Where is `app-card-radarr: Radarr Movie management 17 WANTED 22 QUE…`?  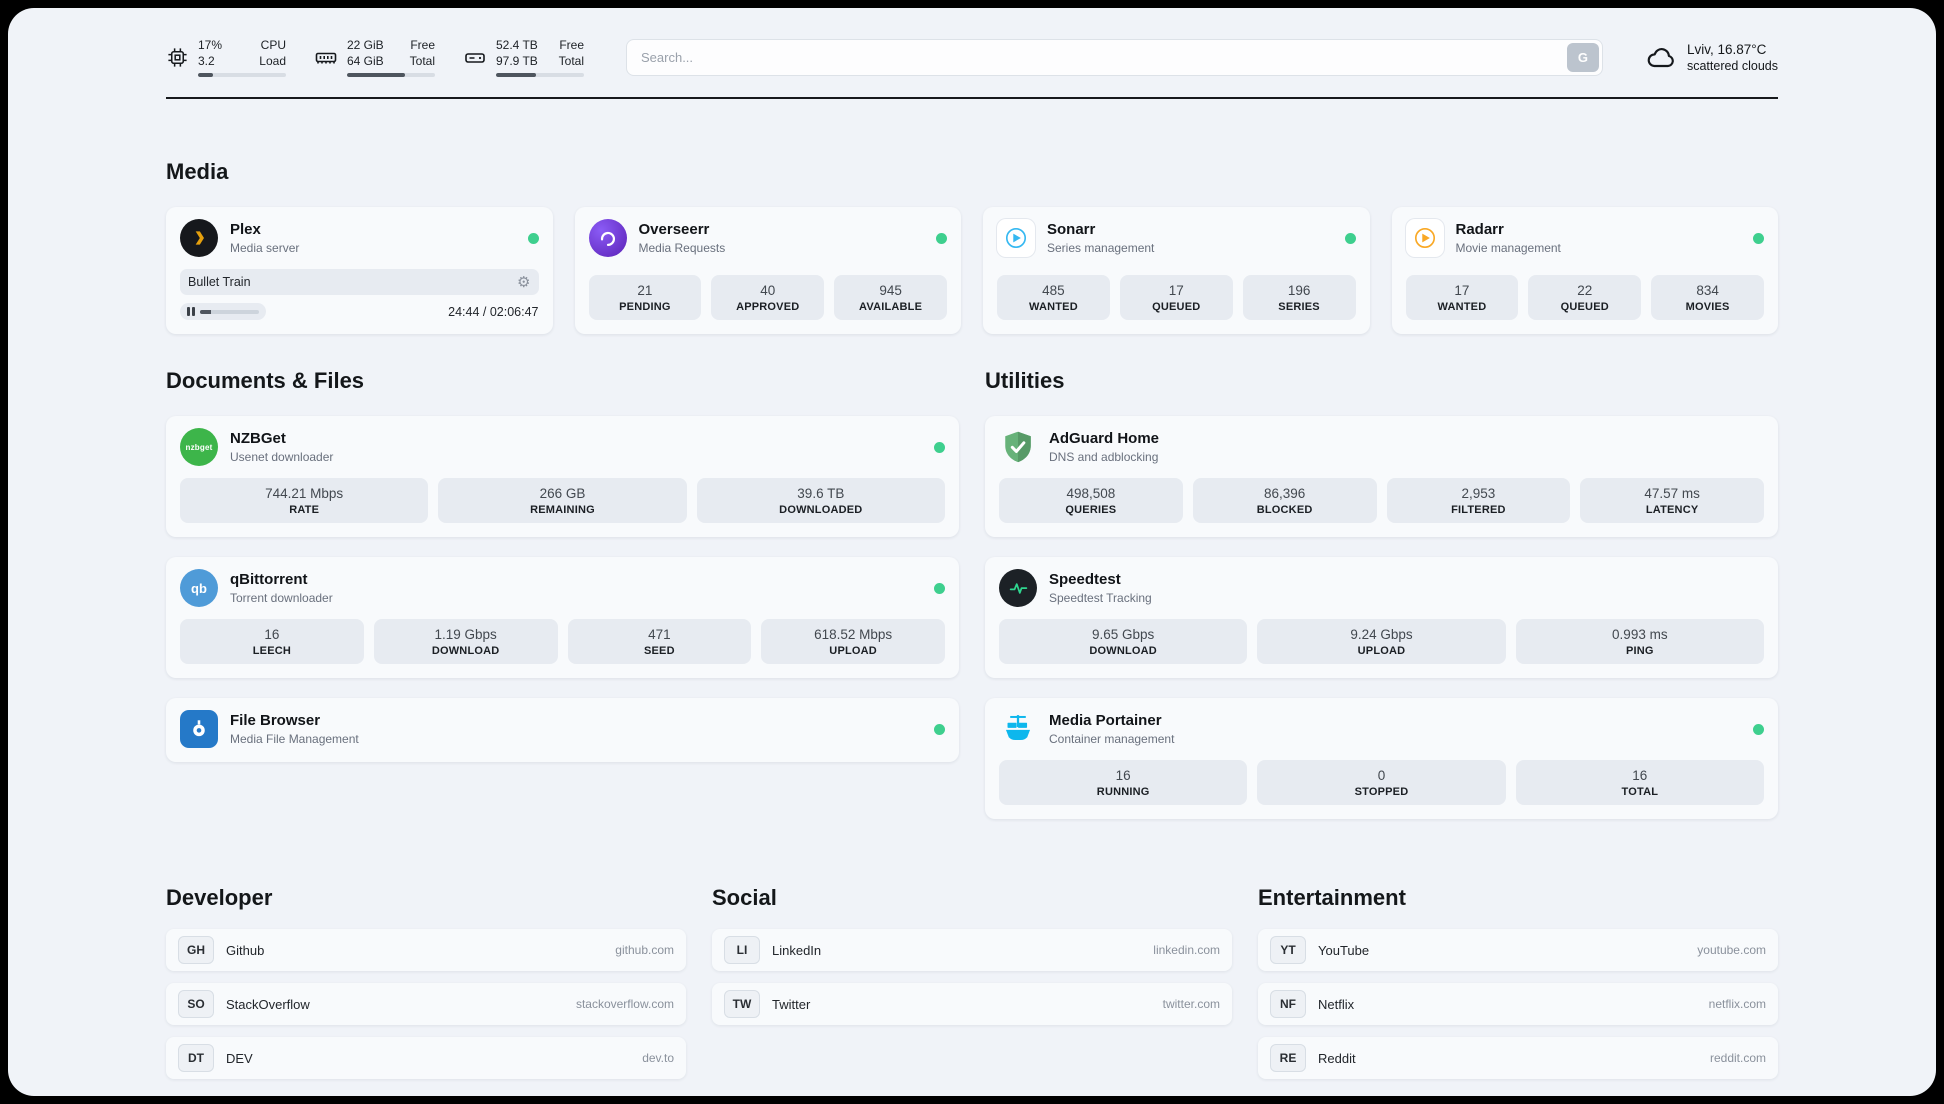
app-card-radarr: Radarr Movie management 17 WANTED 22 QUE… is located at coordinates (1584, 270).